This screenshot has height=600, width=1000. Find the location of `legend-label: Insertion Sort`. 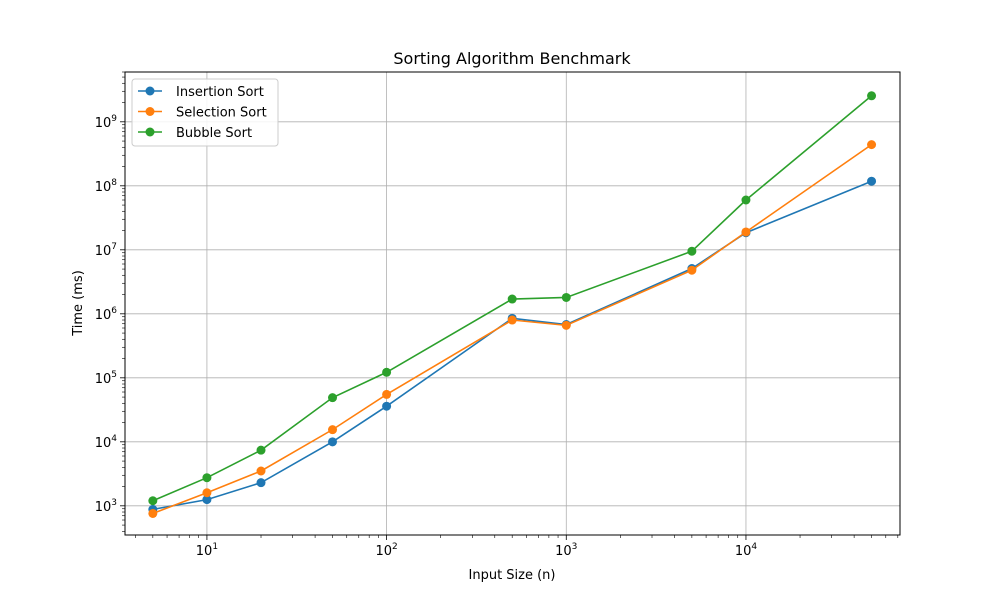

legend-label: Insertion Sort is located at coordinates (220, 92).